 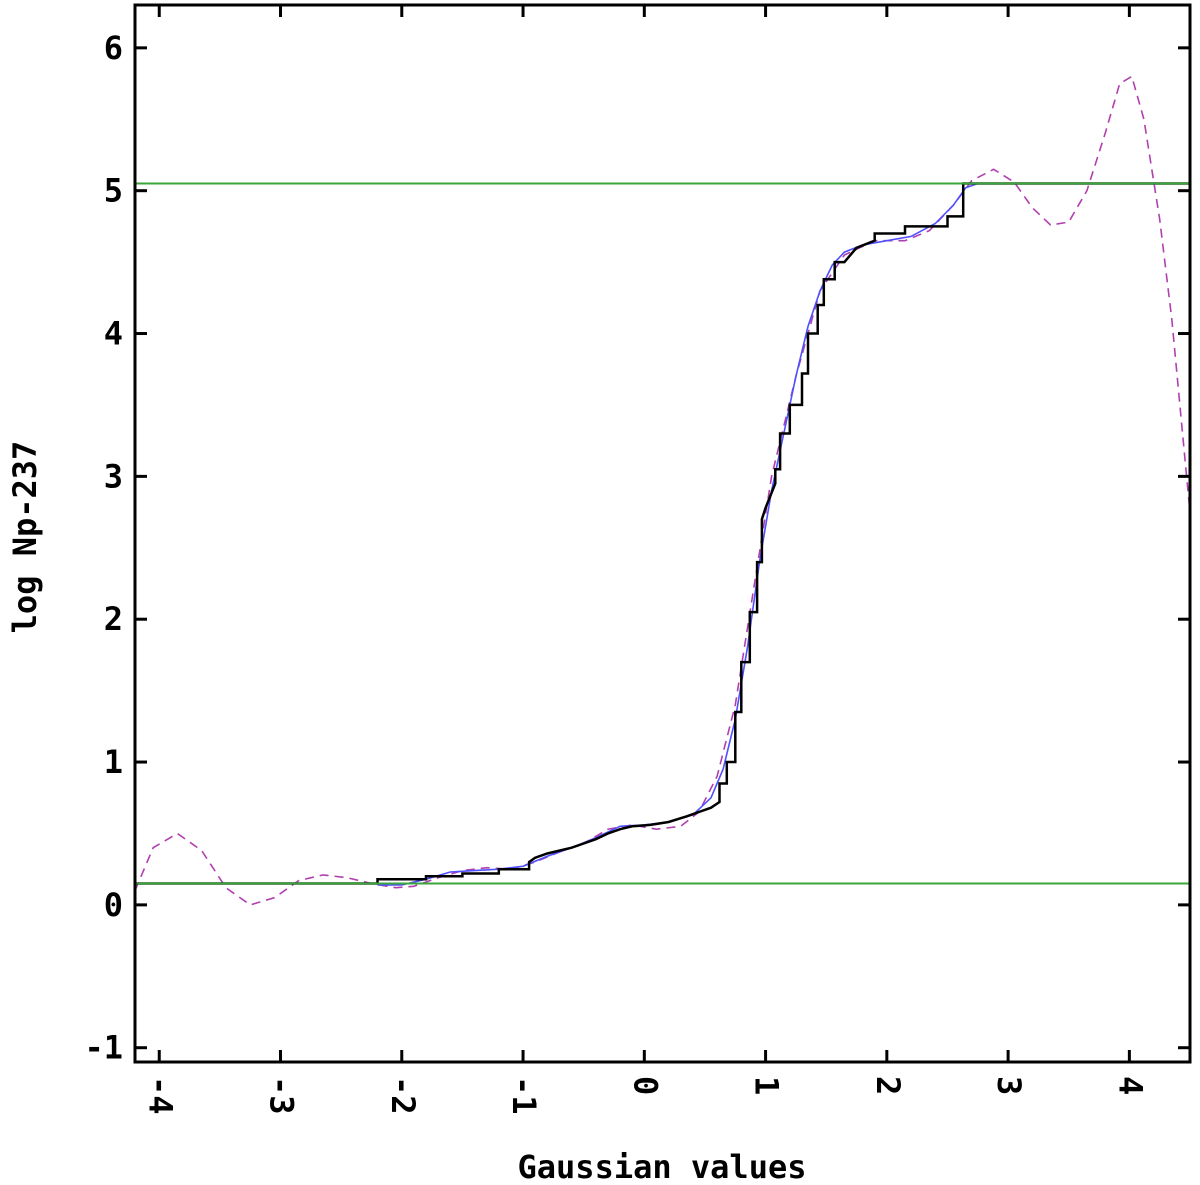 What do you see at coordinates (524, 1095) in the screenshot?
I see `x-tick-label: -1` at bounding box center [524, 1095].